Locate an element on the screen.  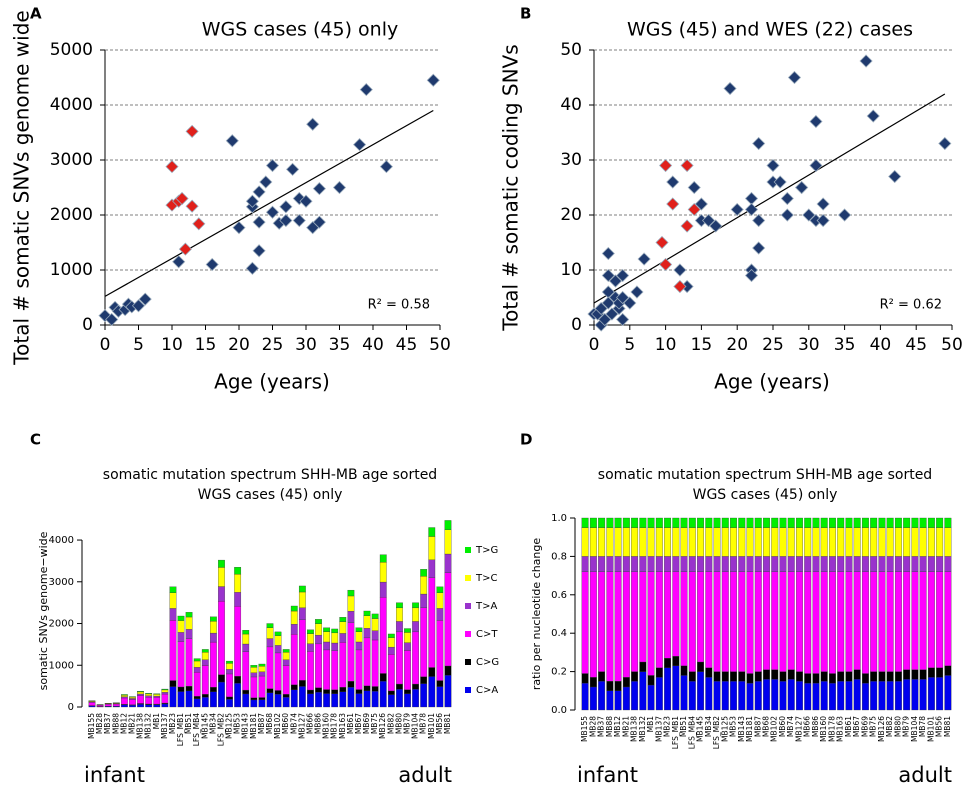
x-tick-label: MB137 is located at coordinates (658, 729).